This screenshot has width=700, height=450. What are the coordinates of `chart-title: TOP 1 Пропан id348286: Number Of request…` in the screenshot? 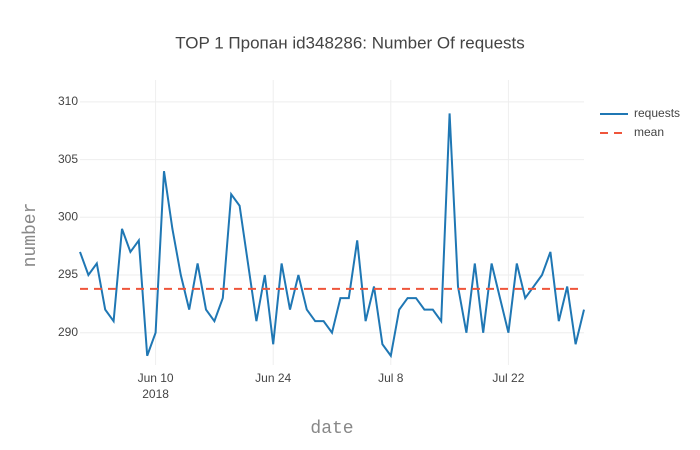 It's located at (350, 42).